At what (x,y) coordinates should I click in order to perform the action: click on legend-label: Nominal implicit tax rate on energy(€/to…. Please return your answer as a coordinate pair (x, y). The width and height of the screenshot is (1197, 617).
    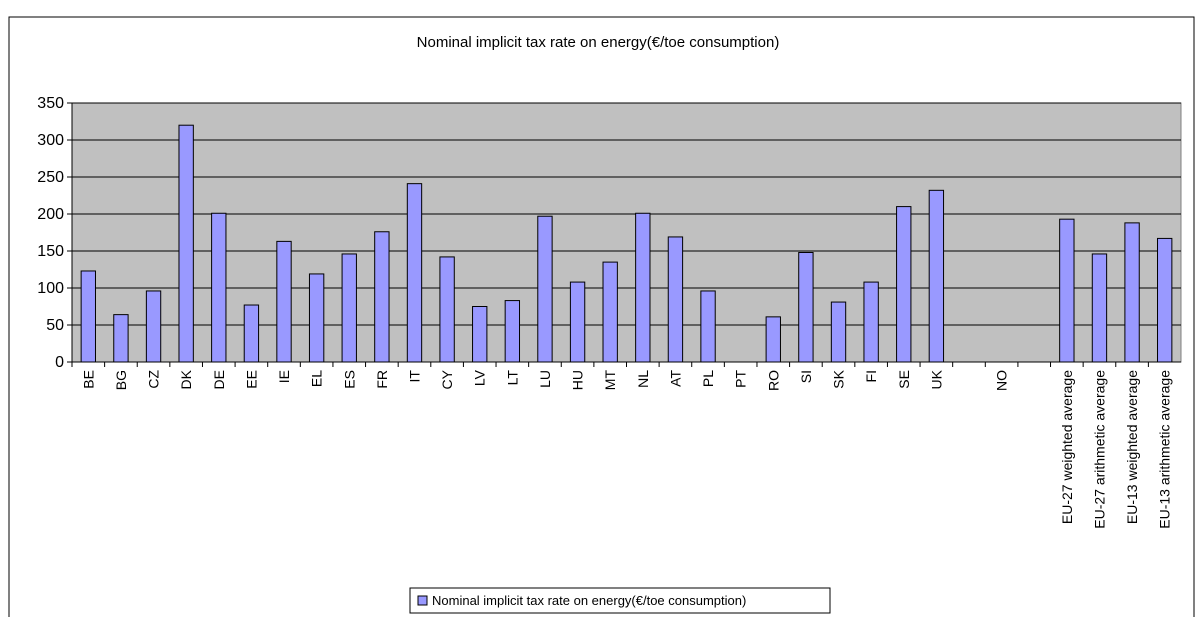
    Looking at the image, I should click on (589, 600).